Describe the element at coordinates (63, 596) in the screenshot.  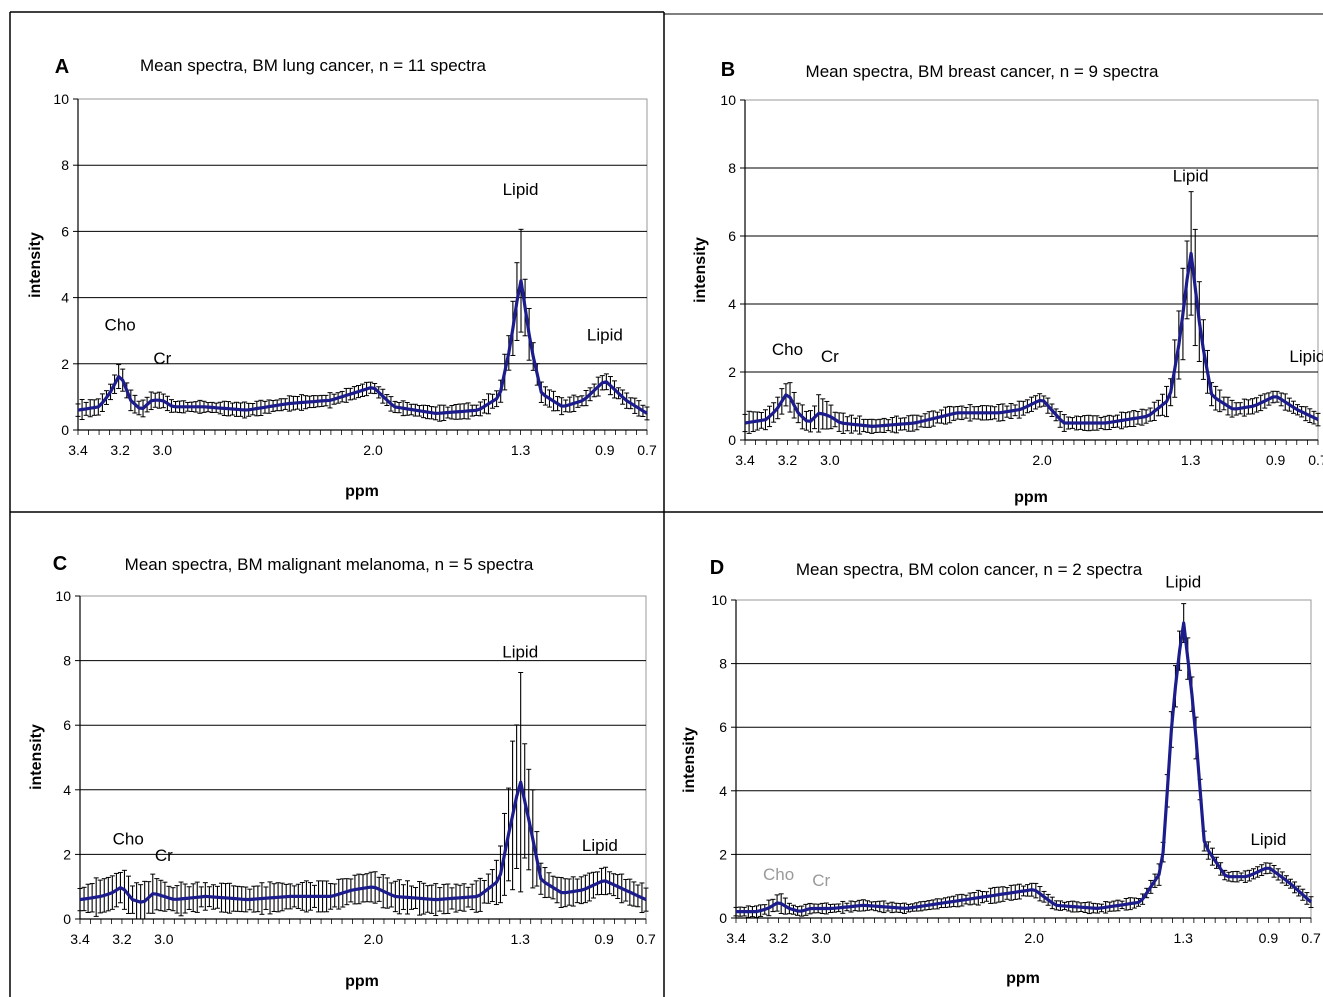
I see `panel-c-y-tick-label: 10` at that location.